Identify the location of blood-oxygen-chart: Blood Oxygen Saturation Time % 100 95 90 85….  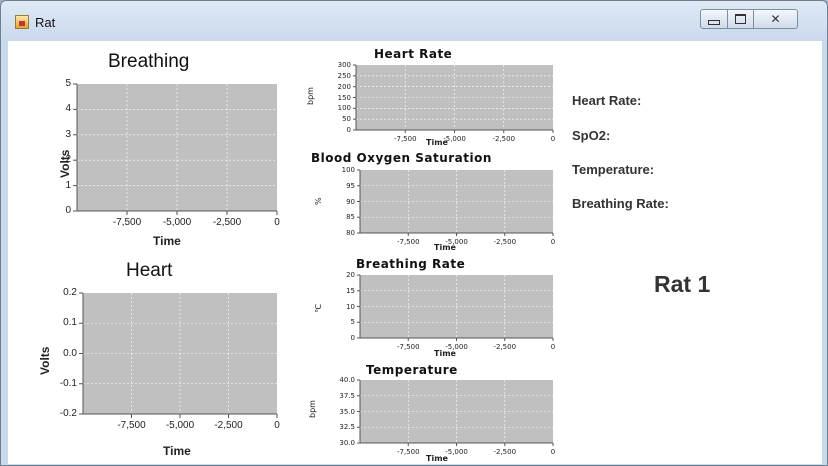
(430, 203).